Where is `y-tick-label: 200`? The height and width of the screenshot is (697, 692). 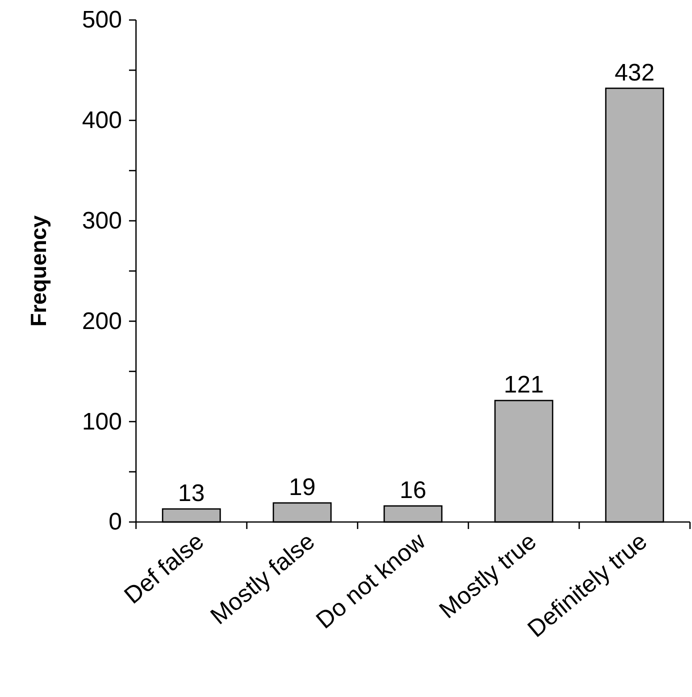 y-tick-label: 200 is located at coordinates (102, 321).